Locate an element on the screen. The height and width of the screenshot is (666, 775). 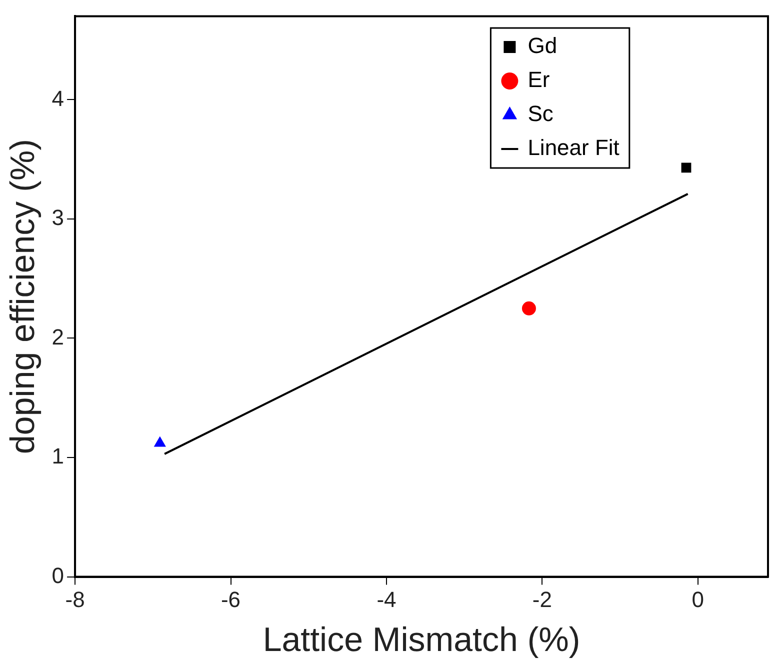
y-tick-label: 2 is located at coordinates (58, 337).